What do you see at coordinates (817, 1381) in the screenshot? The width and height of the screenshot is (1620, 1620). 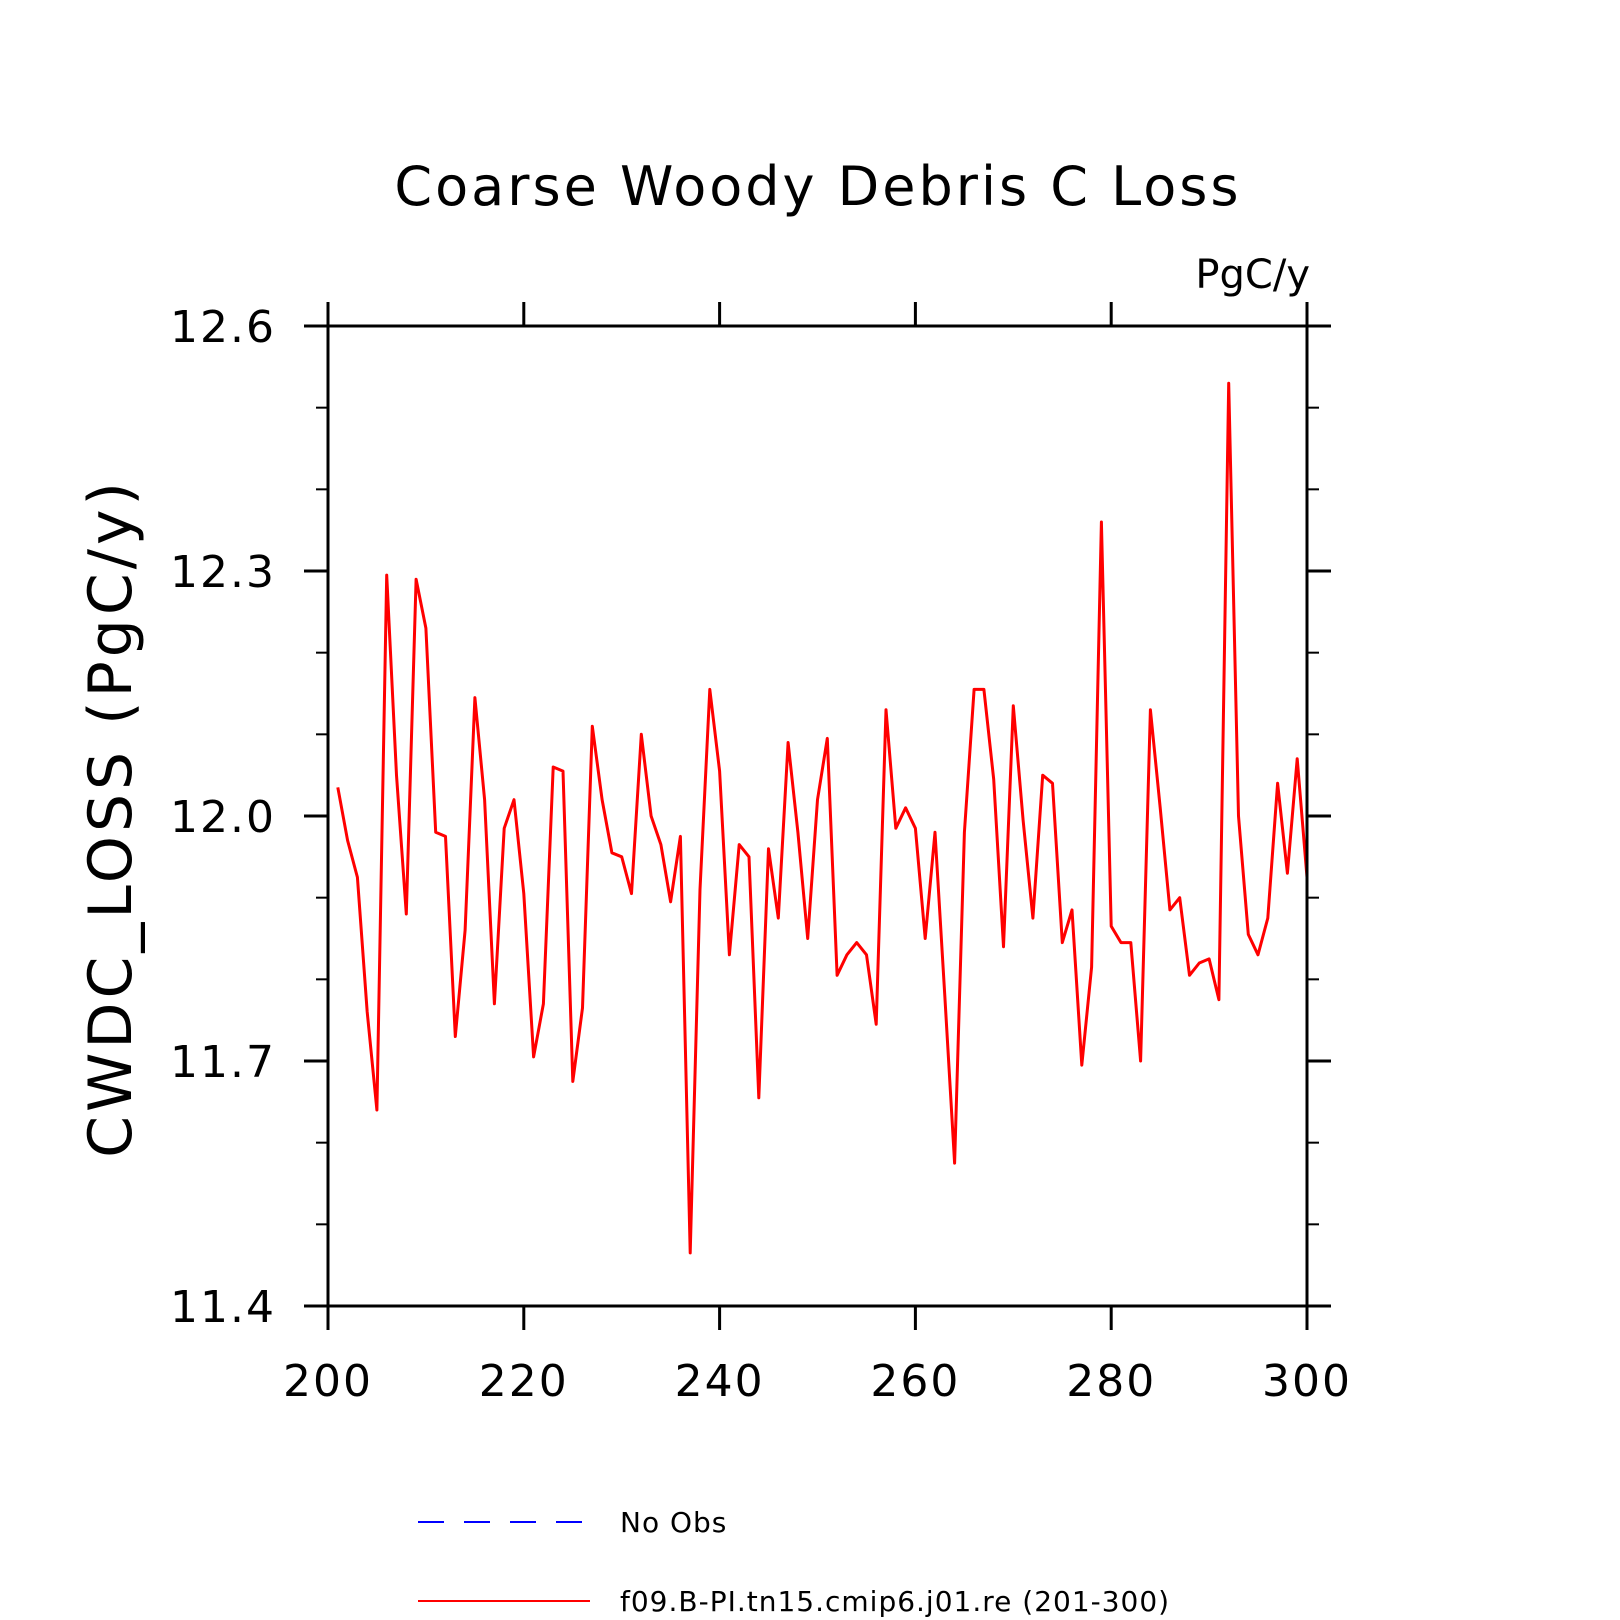 I see `x-tick-labels: 200 220 240 260 280 300` at bounding box center [817, 1381].